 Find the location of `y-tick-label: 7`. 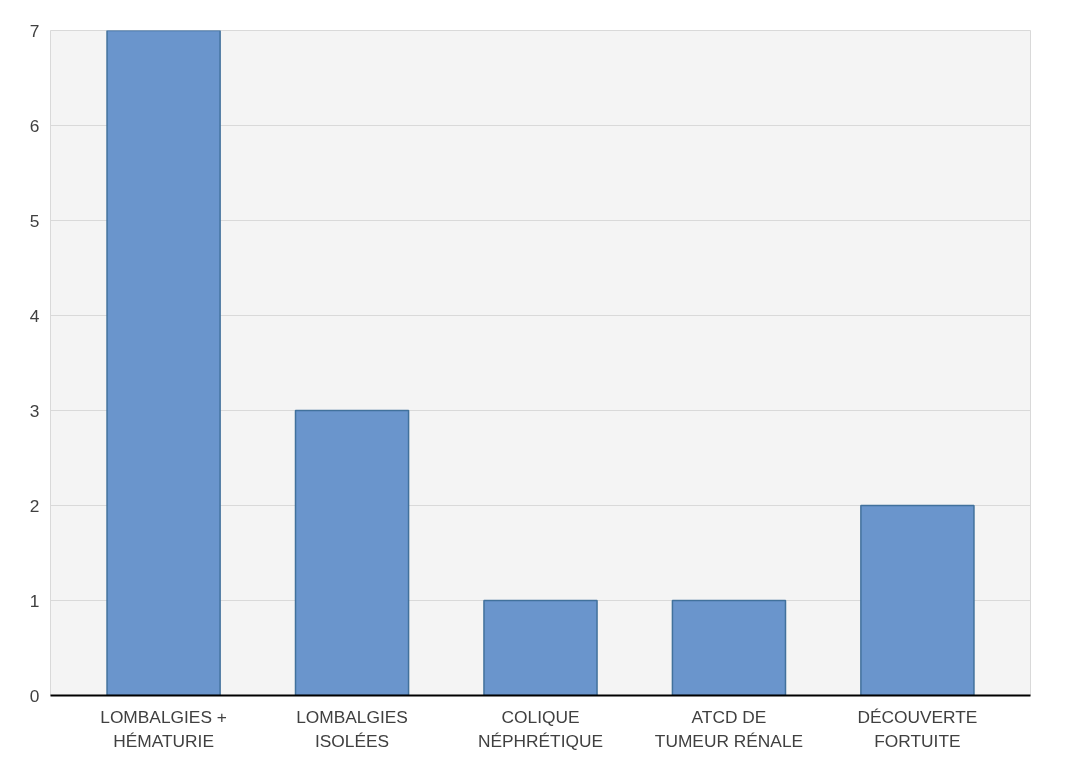

y-tick-label: 7 is located at coordinates (34, 30).